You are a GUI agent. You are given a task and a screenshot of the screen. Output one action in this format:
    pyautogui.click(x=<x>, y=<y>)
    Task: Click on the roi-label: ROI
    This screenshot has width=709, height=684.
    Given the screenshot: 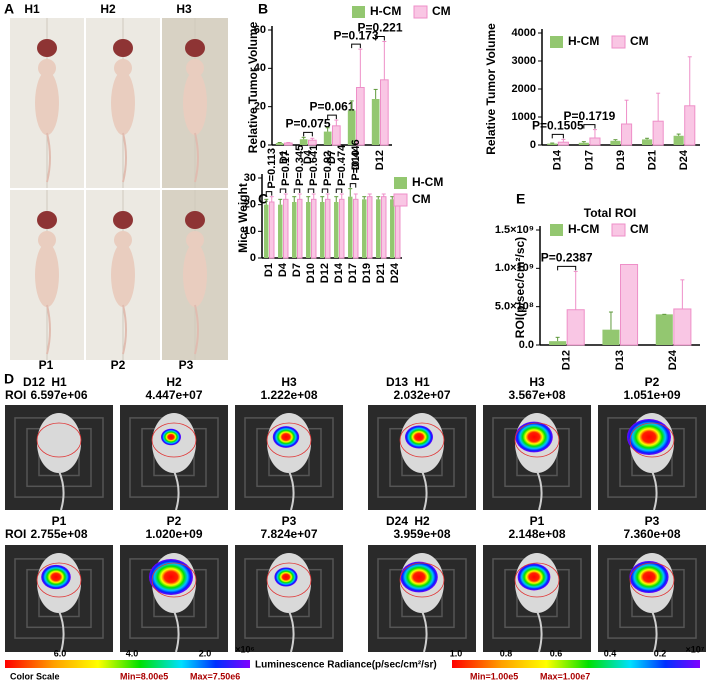 What is the action you would take?
    pyautogui.click(x=15, y=395)
    